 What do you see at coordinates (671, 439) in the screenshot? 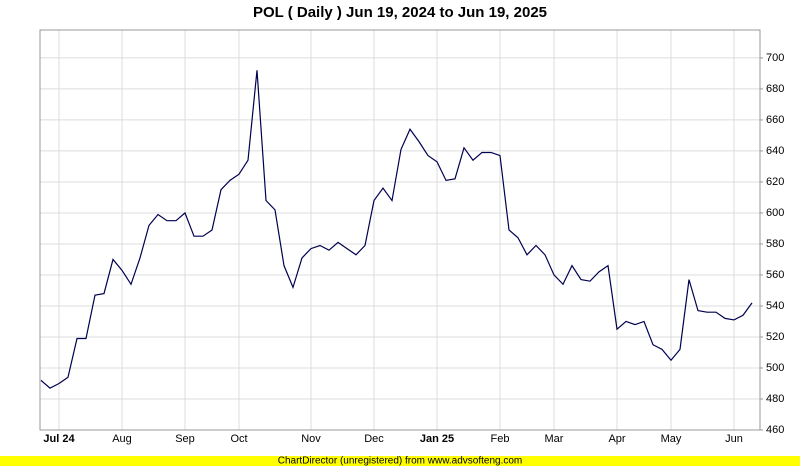
I see `x-tick-label: May` at bounding box center [671, 439].